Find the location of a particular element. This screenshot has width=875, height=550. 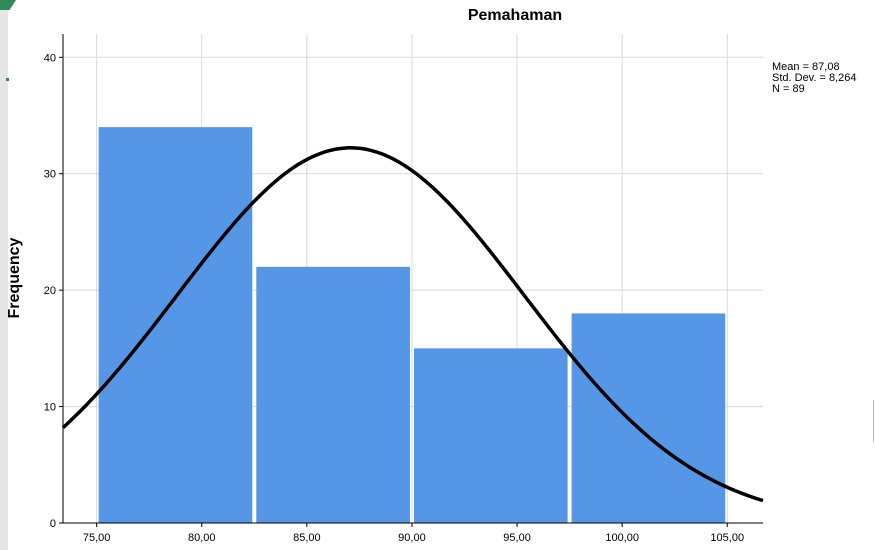

chart-title: Pemahaman is located at coordinates (515, 15).